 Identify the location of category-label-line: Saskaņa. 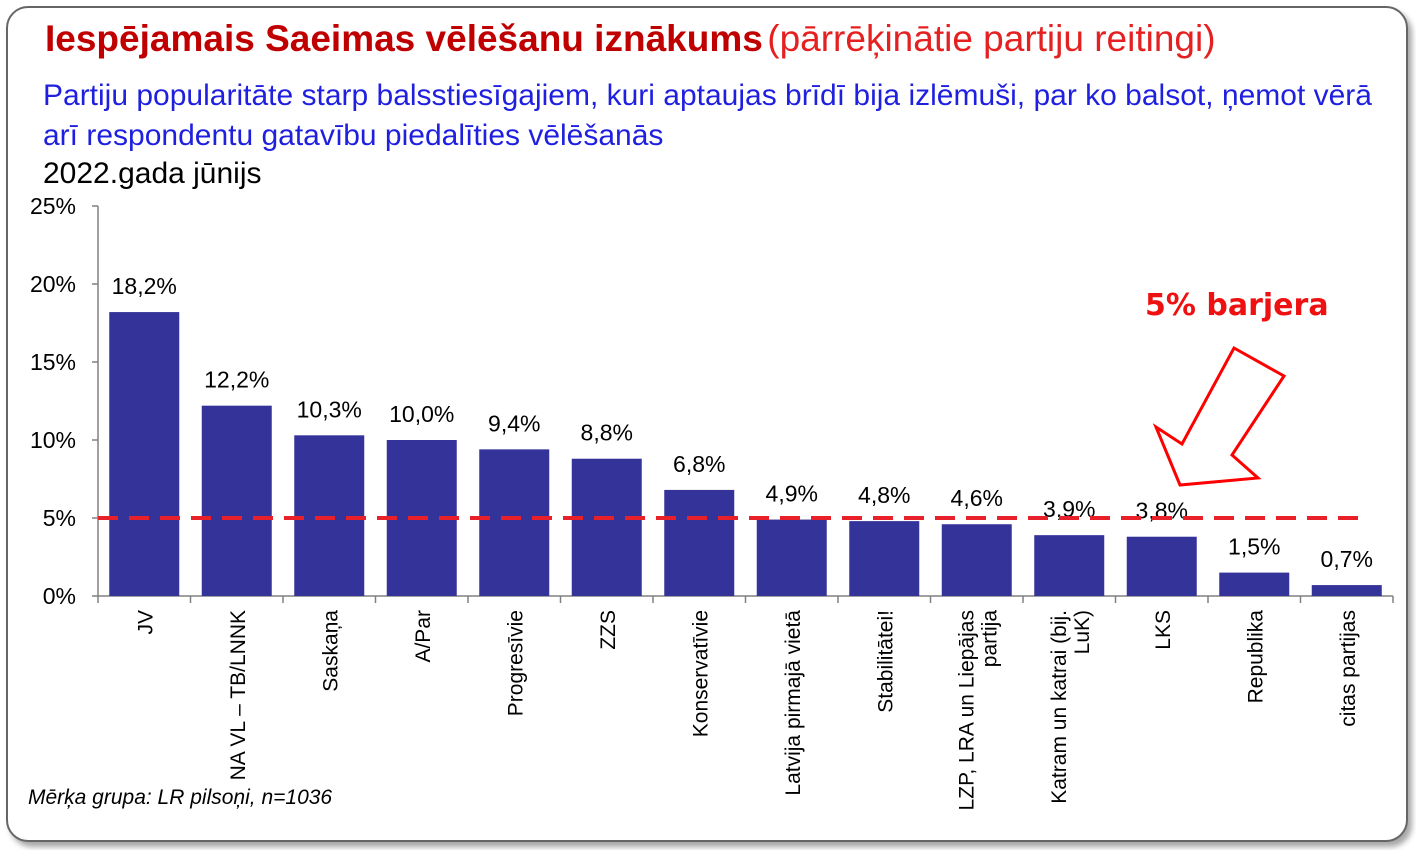
(330, 651).